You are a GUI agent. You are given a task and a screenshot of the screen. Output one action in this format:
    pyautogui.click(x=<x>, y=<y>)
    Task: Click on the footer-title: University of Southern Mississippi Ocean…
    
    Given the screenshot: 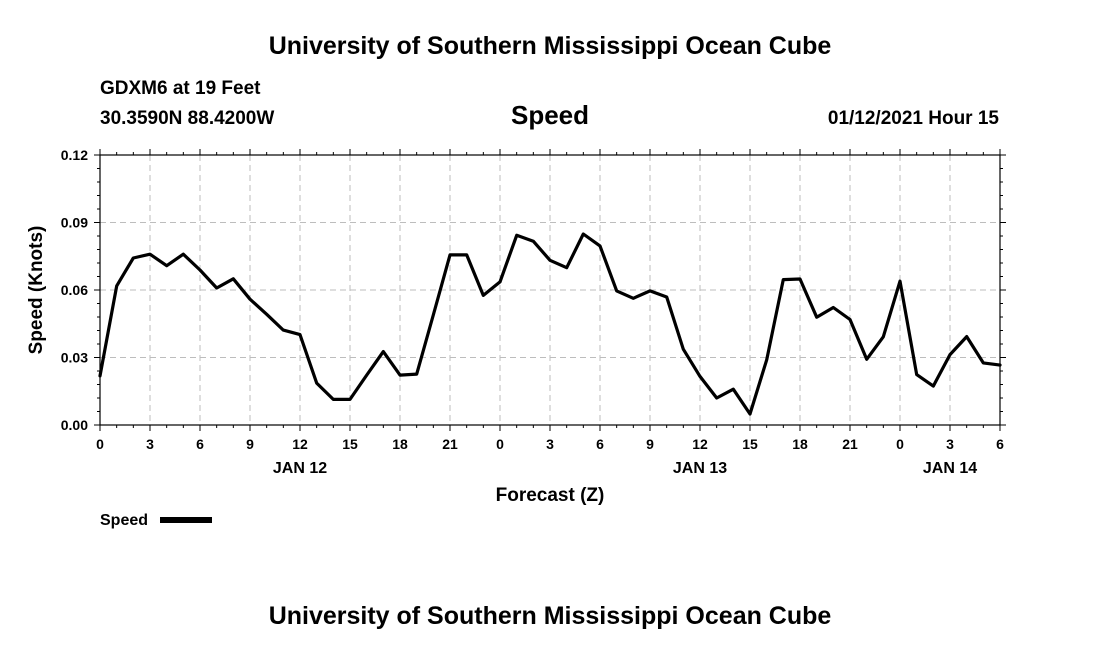 What is the action you would take?
    pyautogui.click(x=550, y=616)
    